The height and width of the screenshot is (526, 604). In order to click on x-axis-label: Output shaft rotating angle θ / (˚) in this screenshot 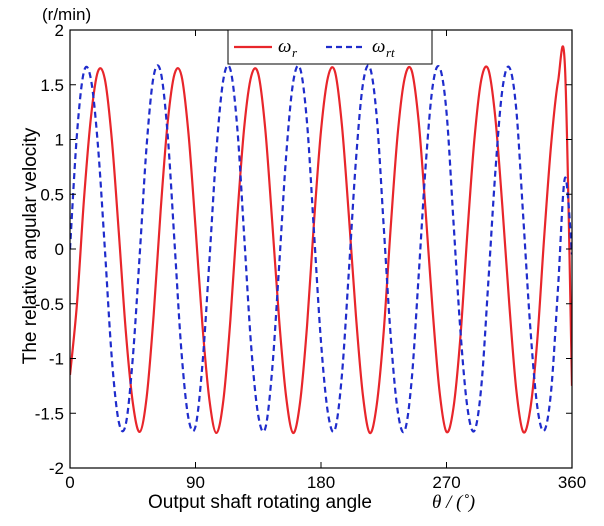, I will do `click(311, 502)`.